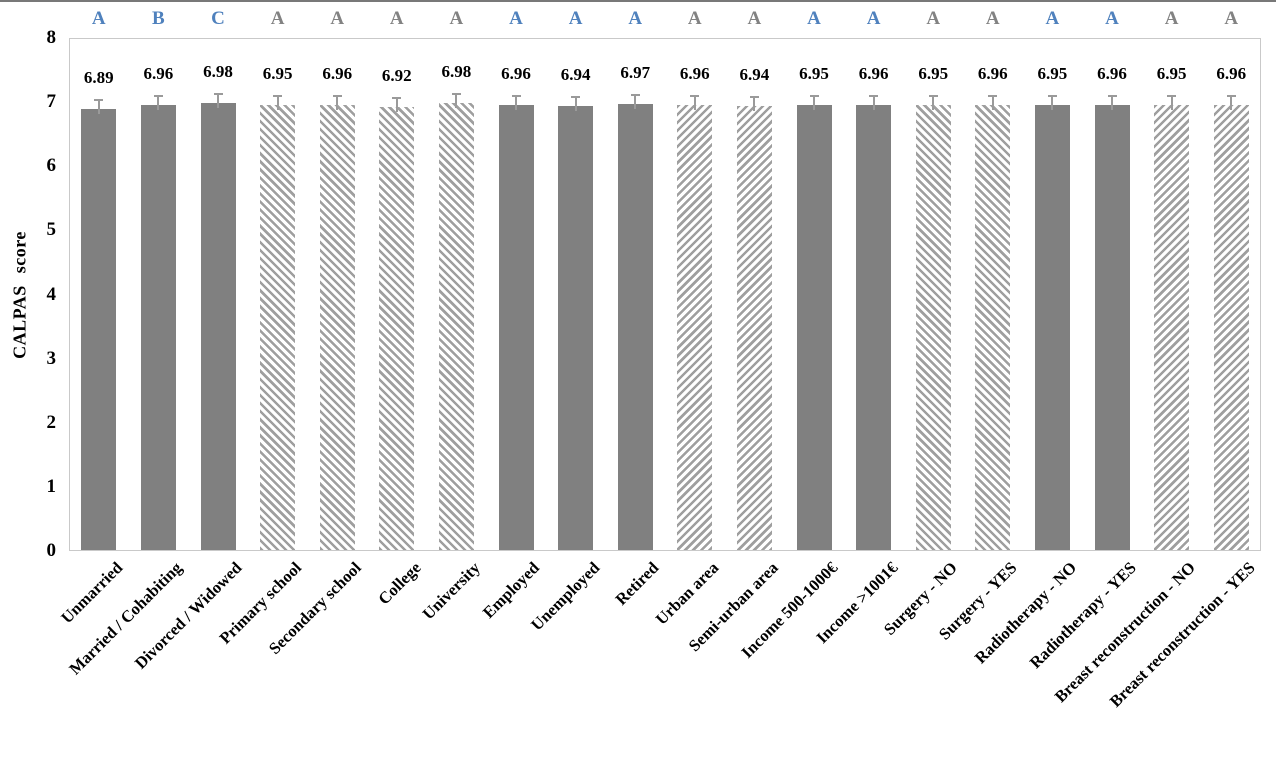 This screenshot has width=1276, height=759. Describe the element at coordinates (125, 618) in the screenshot. I see `x-axis-label: Married / Cohabiting` at that location.